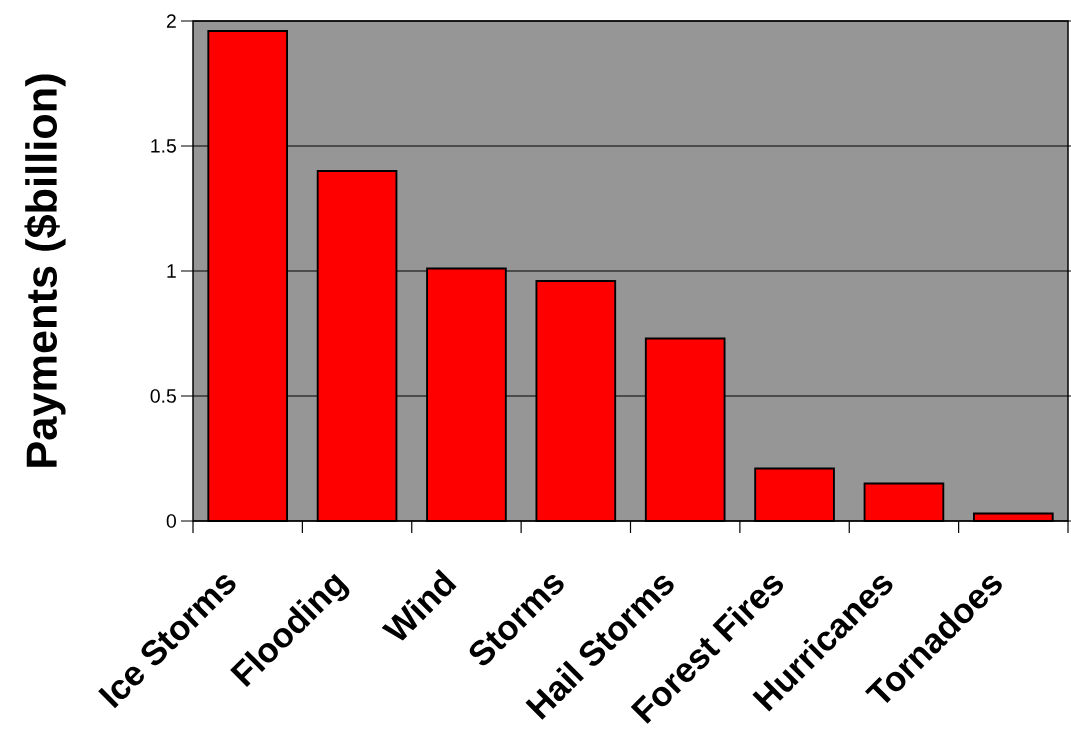  Describe the element at coordinates (45, 270) in the screenshot. I see `y-axis-title: Payments ($billion)` at that location.